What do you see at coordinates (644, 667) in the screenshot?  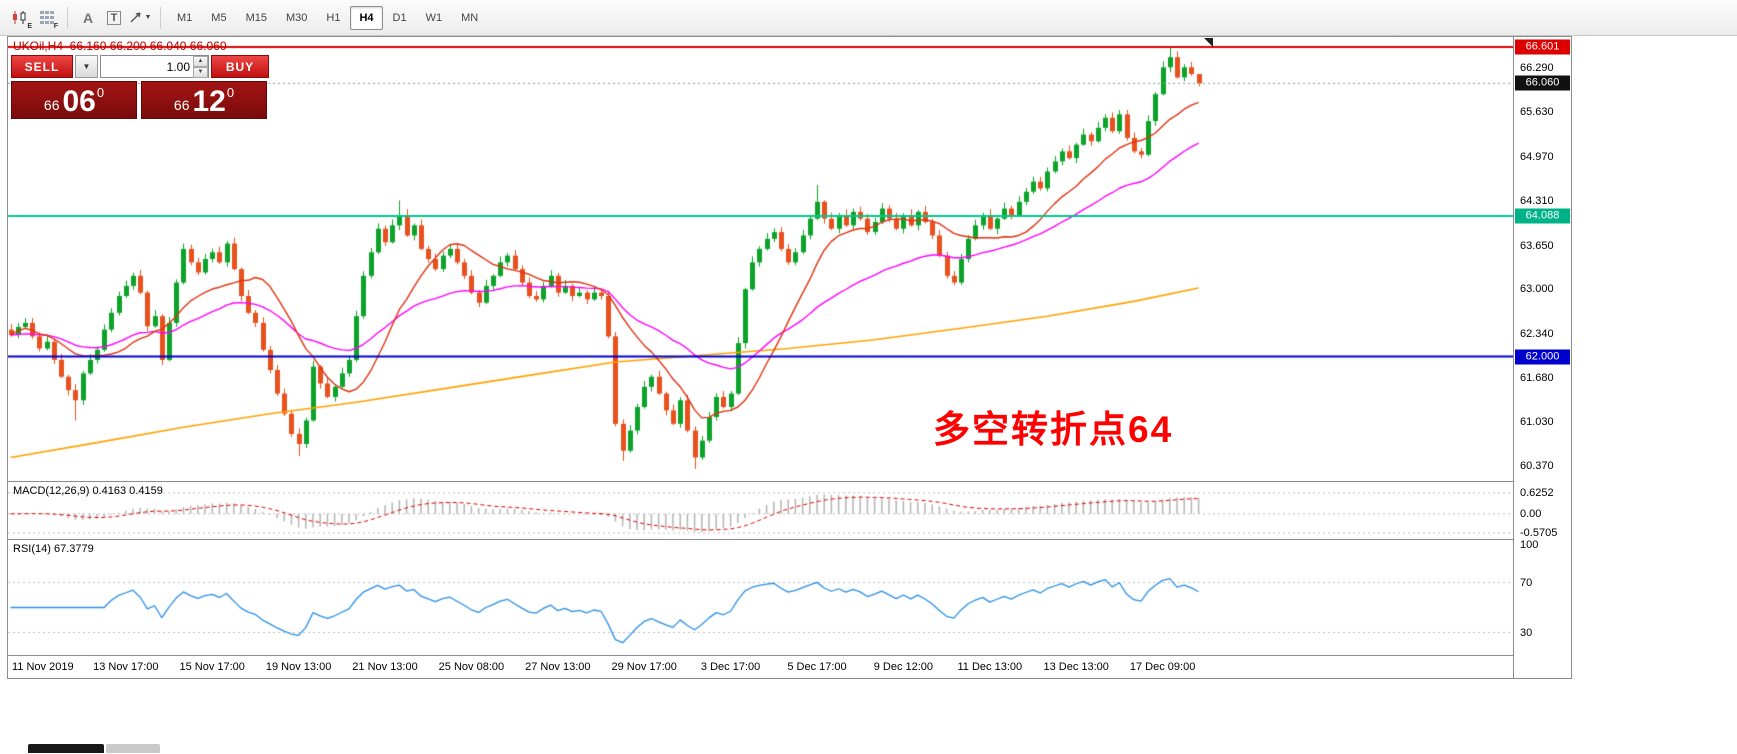 I see `time-axis-label: 29 Nov 17:00` at bounding box center [644, 667].